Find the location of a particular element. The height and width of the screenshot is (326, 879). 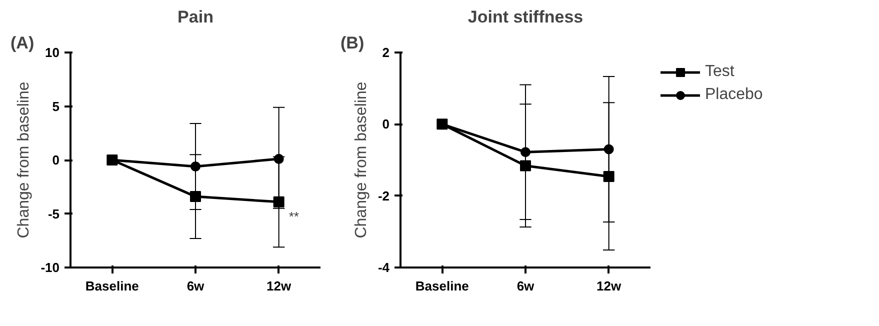

legend-label: Test is located at coordinates (719, 72).